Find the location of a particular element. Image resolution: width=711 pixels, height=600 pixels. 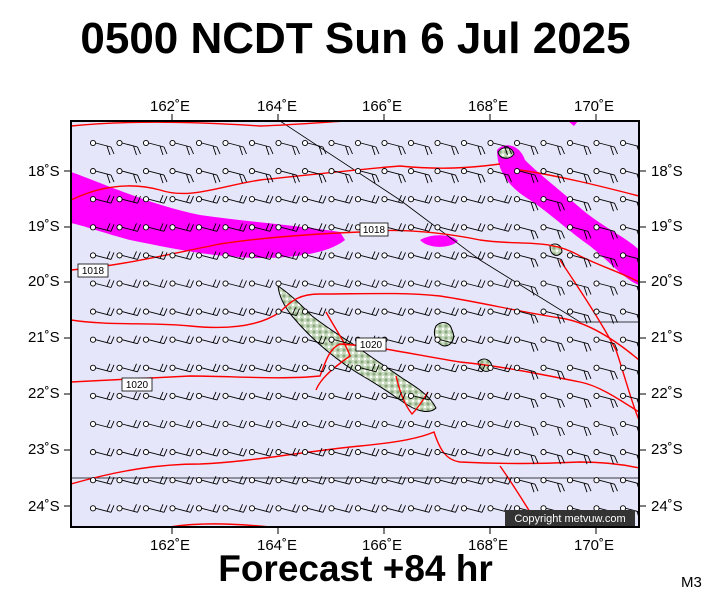

lon-label-bottom: 162˚E is located at coordinates (170, 545).